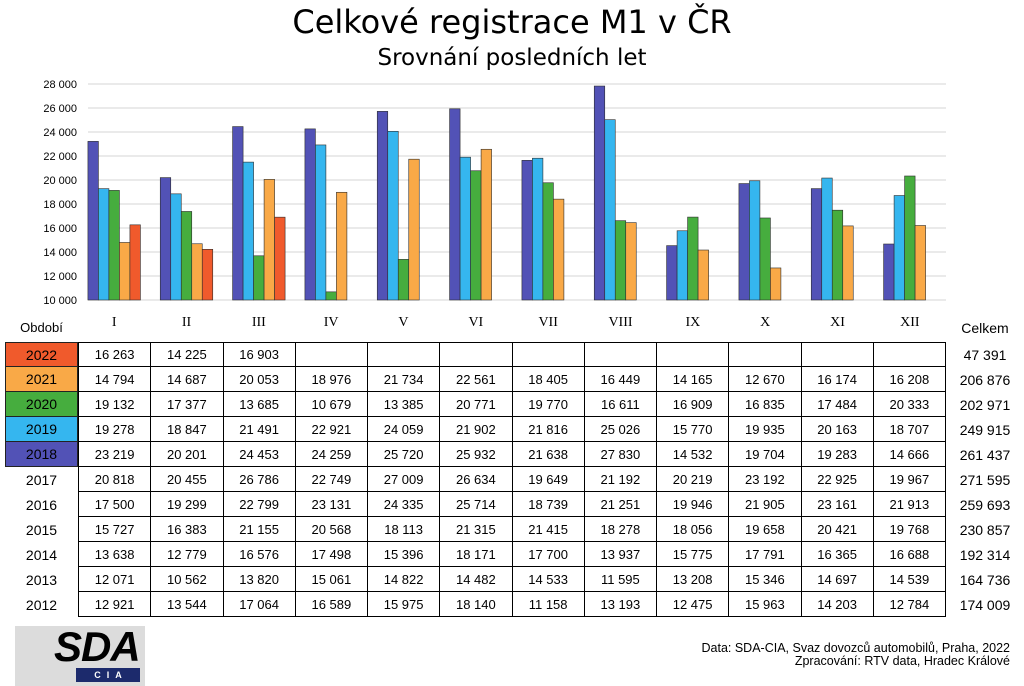 The width and height of the screenshot is (1024, 686). Describe the element at coordinates (165, 239) in the screenshot. I see `bar-2018-II` at that location.